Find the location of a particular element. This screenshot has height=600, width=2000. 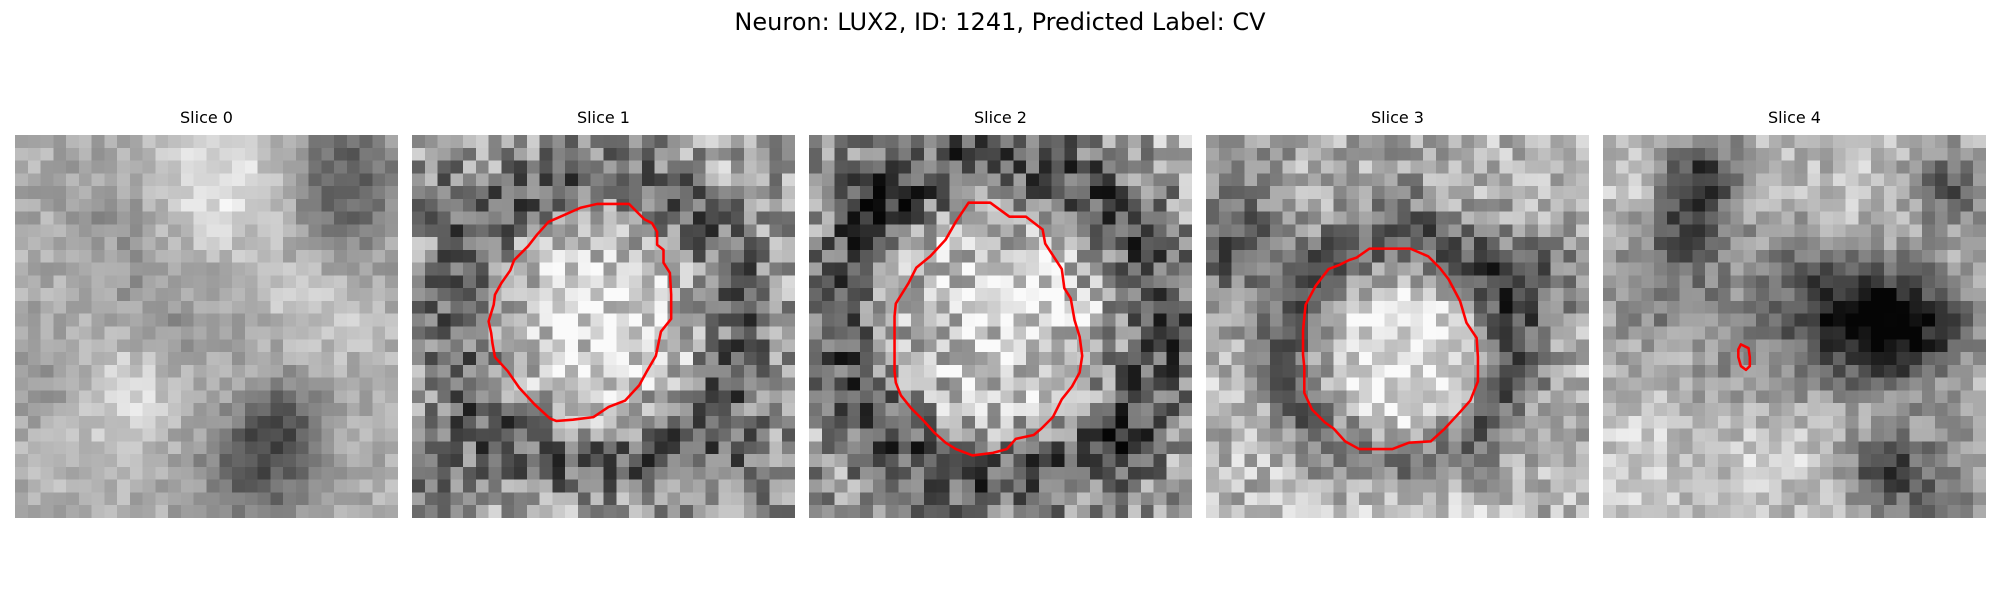

slice-title: Slice 0 is located at coordinates (206, 117).